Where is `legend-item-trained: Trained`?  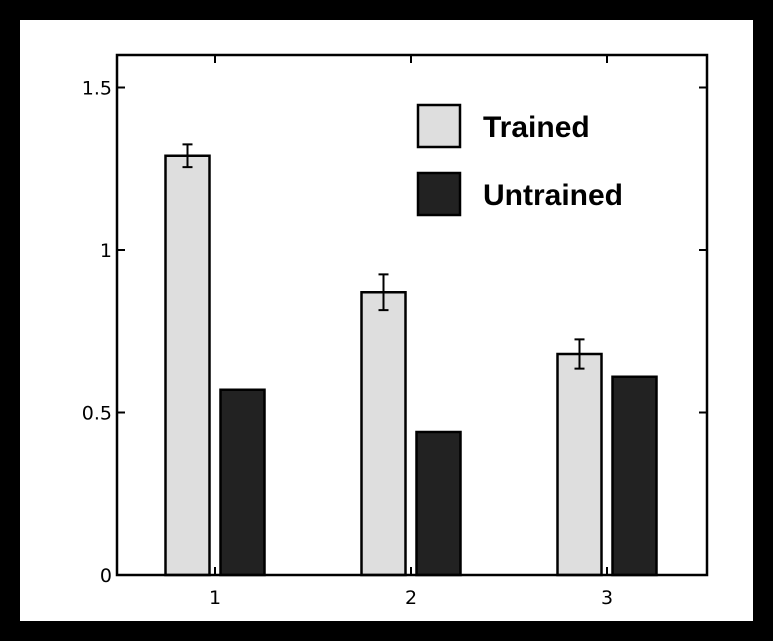 legend-item-trained: Trained is located at coordinates (503, 126).